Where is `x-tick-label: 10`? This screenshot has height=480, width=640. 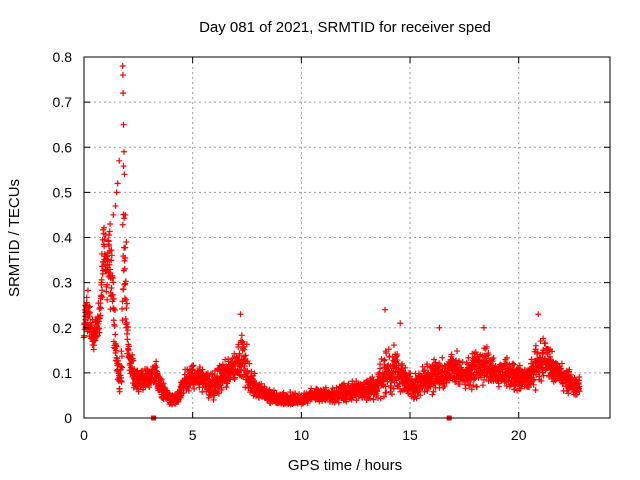
x-tick-label: 10 is located at coordinates (302, 435).